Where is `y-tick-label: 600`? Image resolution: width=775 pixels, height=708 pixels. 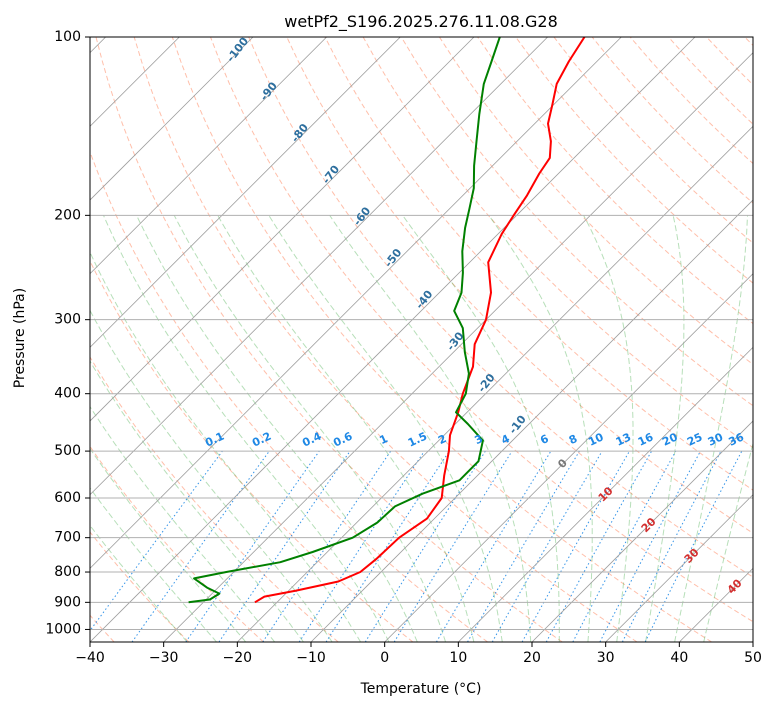
y-tick-label: 600 is located at coordinates (67, 498).